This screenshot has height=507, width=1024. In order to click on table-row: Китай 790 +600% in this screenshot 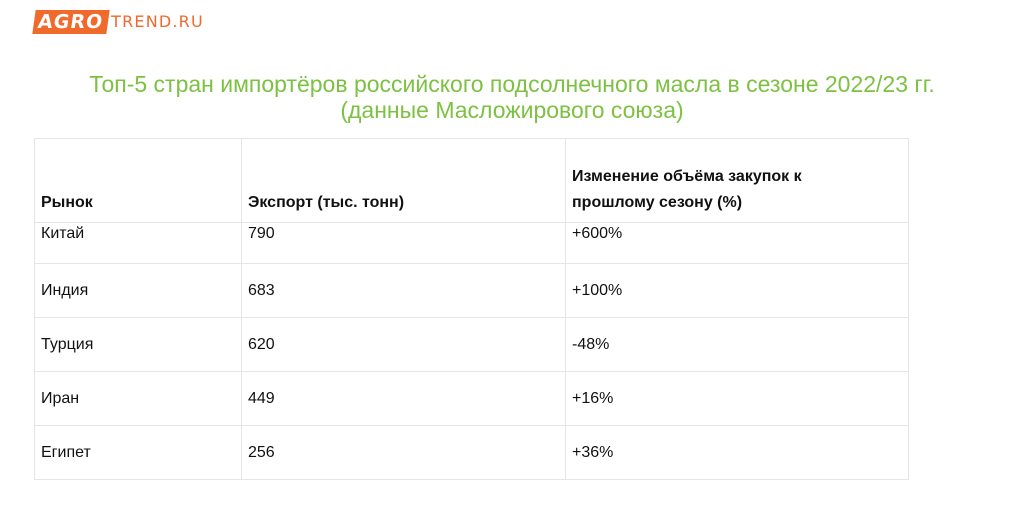, I will do `click(471, 243)`.